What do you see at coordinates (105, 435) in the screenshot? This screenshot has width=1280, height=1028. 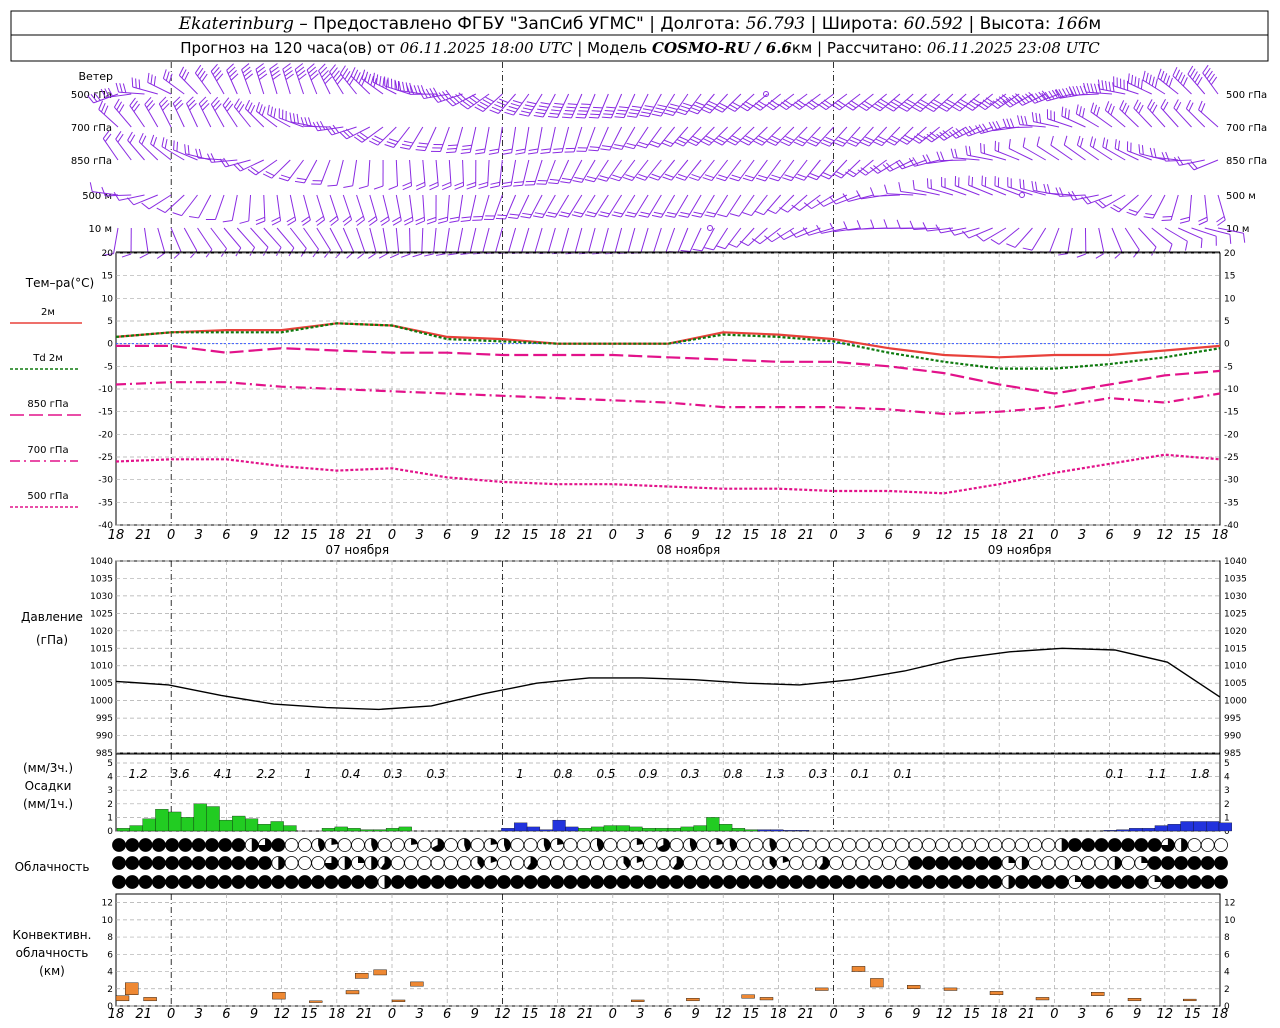 I see `temp-ytick-left: -20` at bounding box center [105, 435].